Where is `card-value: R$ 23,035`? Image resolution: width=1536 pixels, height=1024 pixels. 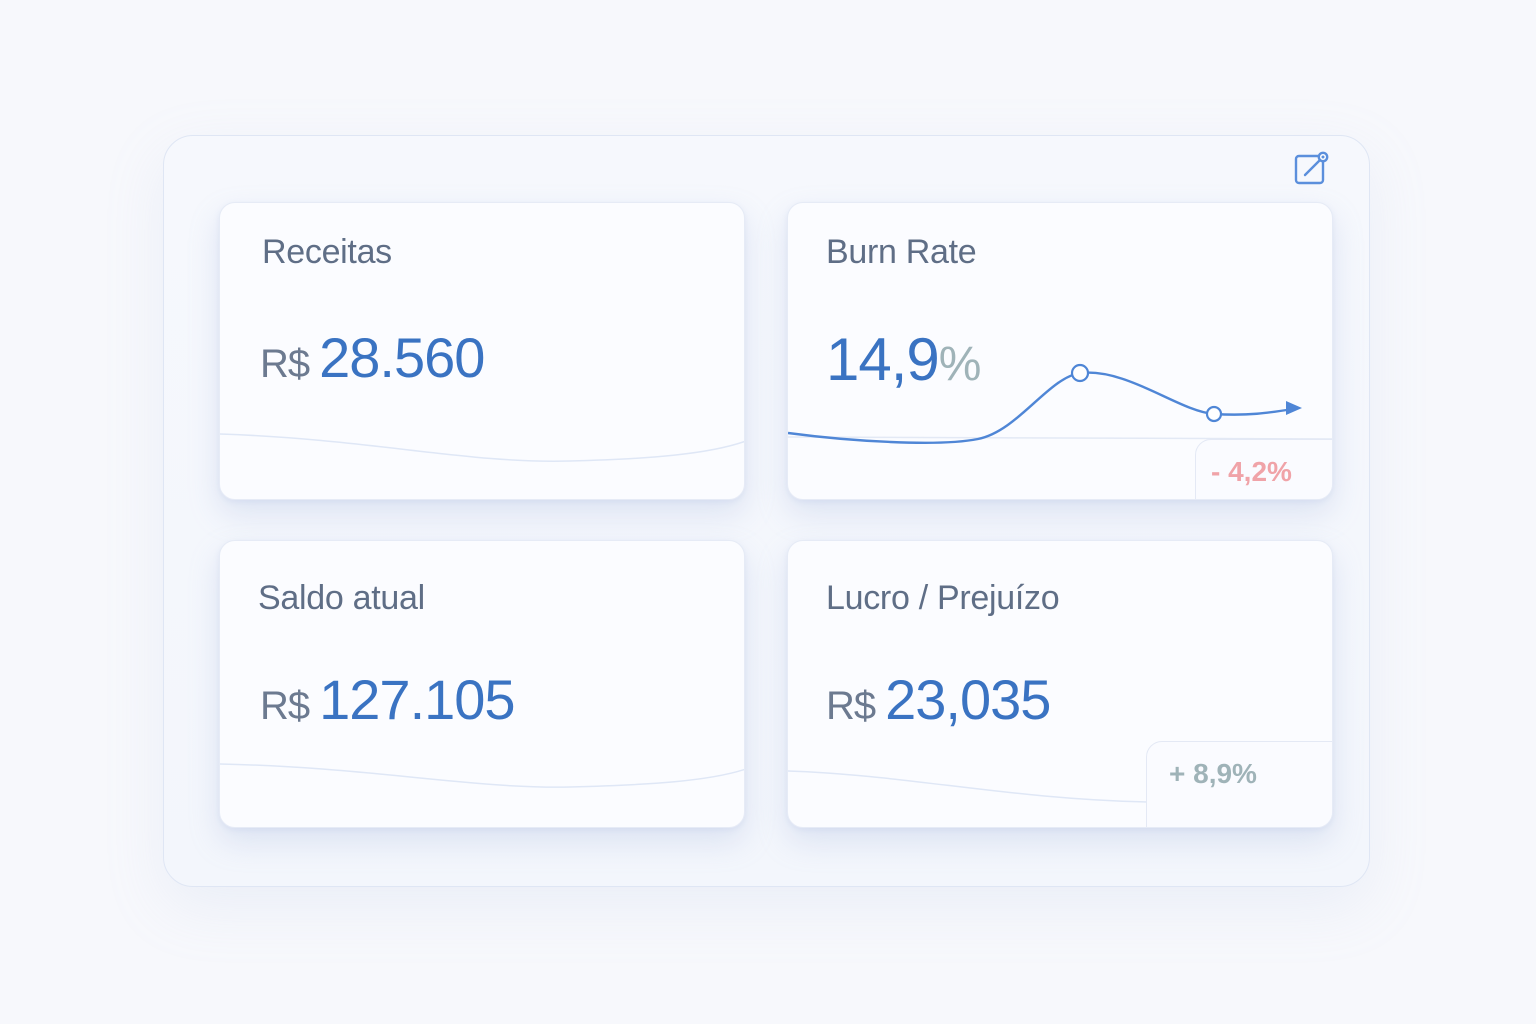 card-value: R$ 23,035 is located at coordinates (938, 699).